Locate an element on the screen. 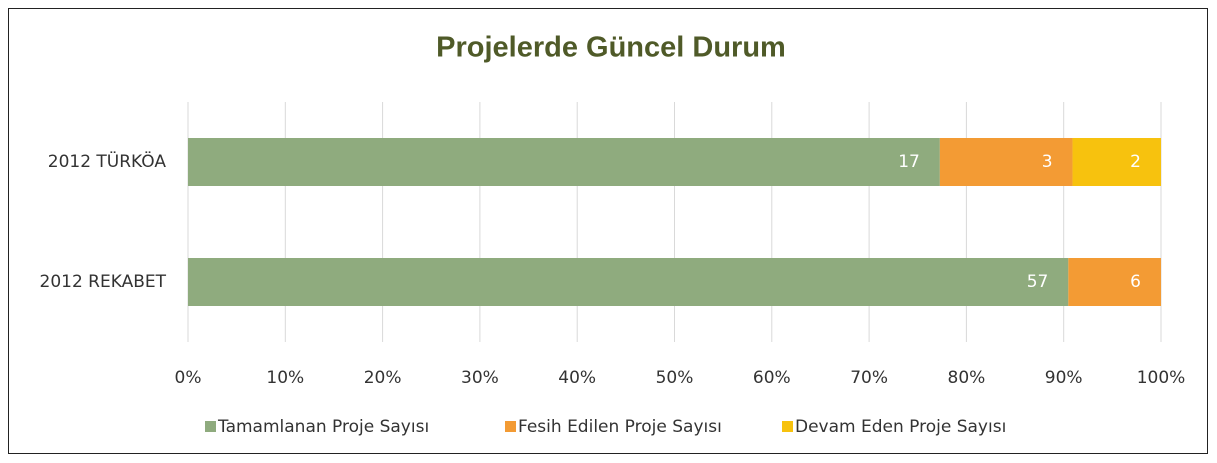 The height and width of the screenshot is (463, 1217). x-tick-label: 30% is located at coordinates (480, 378).